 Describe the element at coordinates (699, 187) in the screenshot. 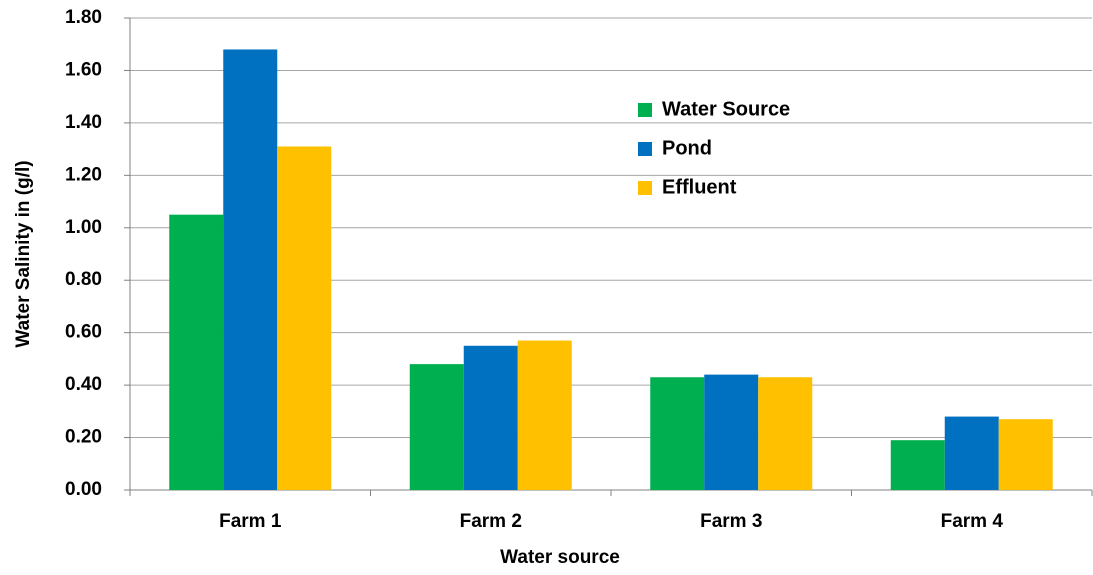

I see `legend-label: Effluent` at that location.